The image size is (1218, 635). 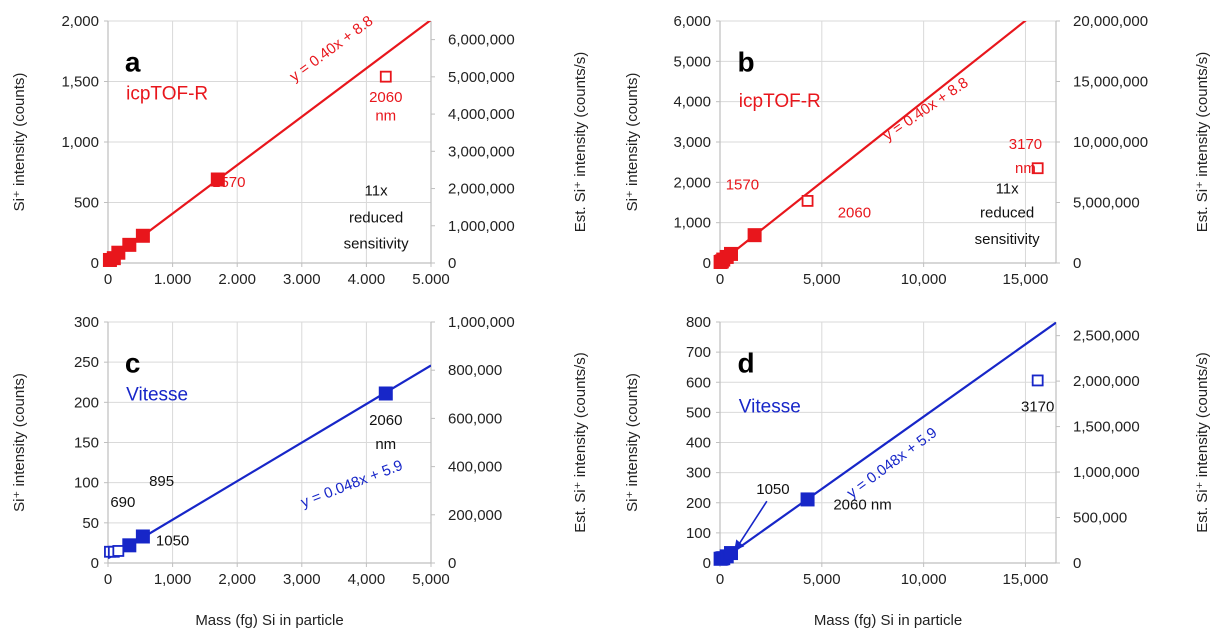 What do you see at coordinates (475, 515) in the screenshot?
I see `y2-tick-label: 200,000` at bounding box center [475, 515].